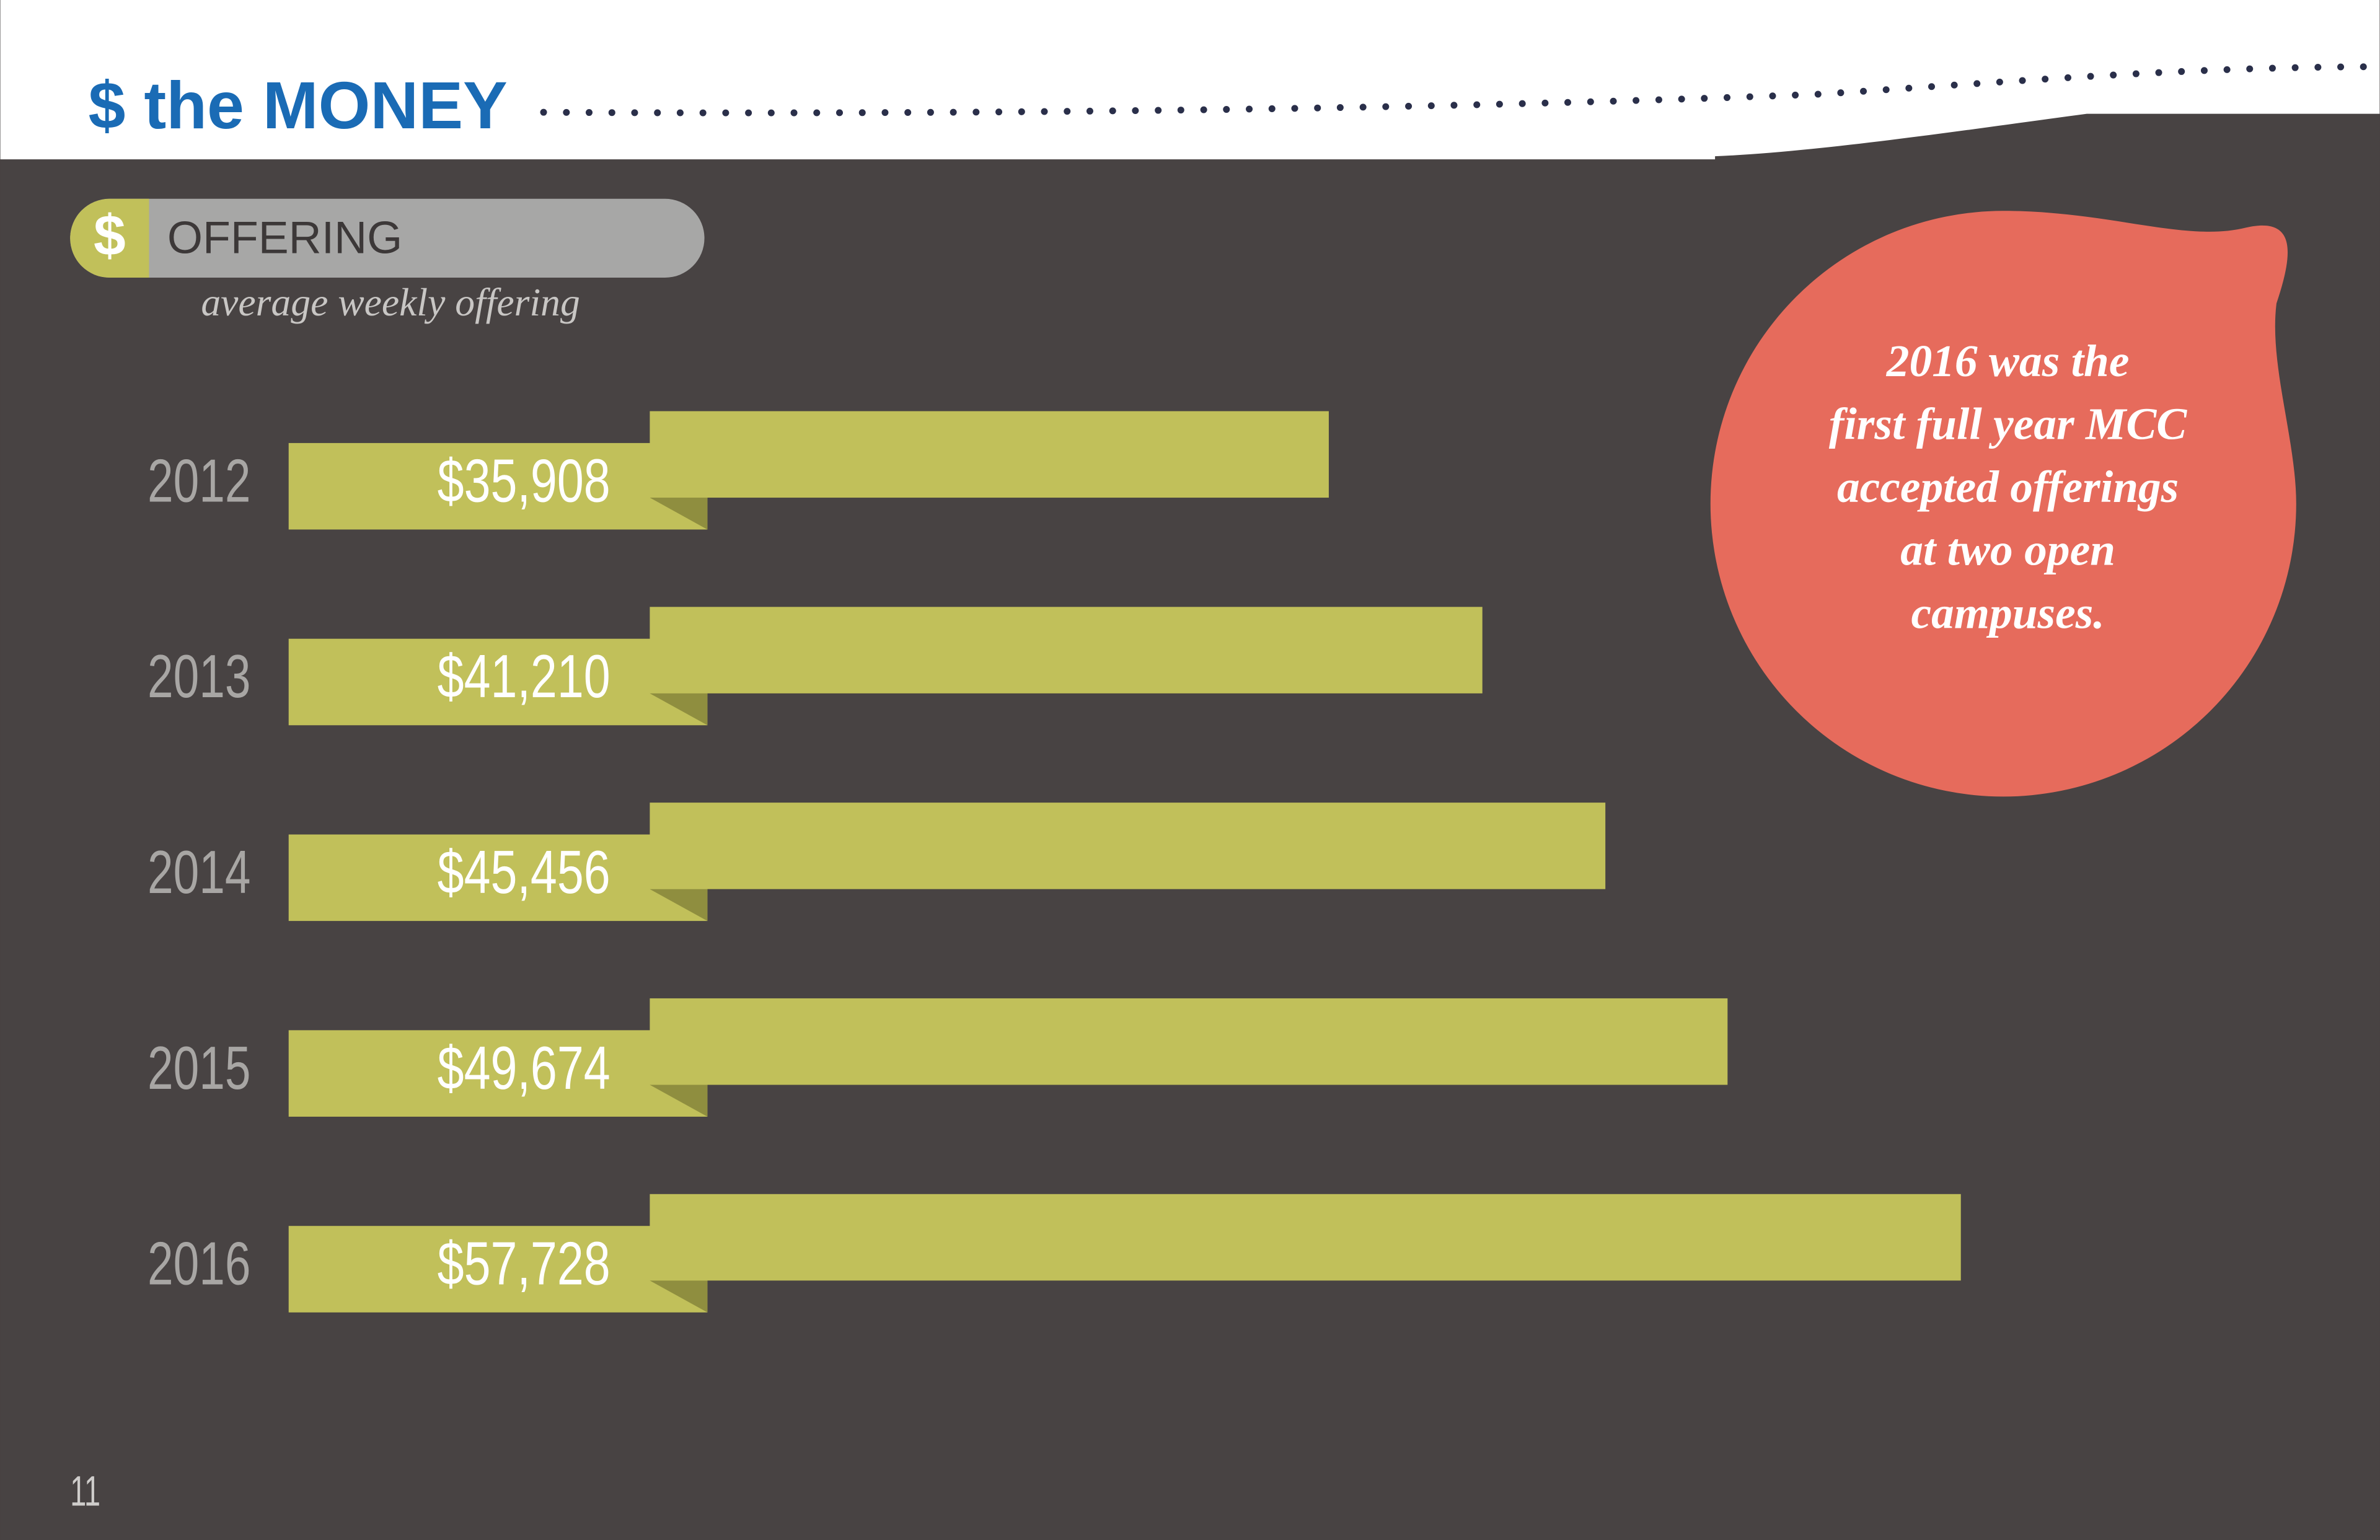  What do you see at coordinates (85, 1491) in the screenshot?
I see `page-number: 11` at bounding box center [85, 1491].